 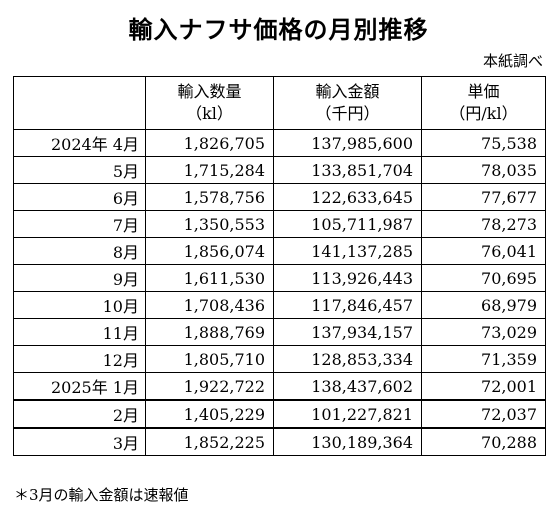 I want to click on header-volume-line2: （kl）, so click(x=209, y=113).